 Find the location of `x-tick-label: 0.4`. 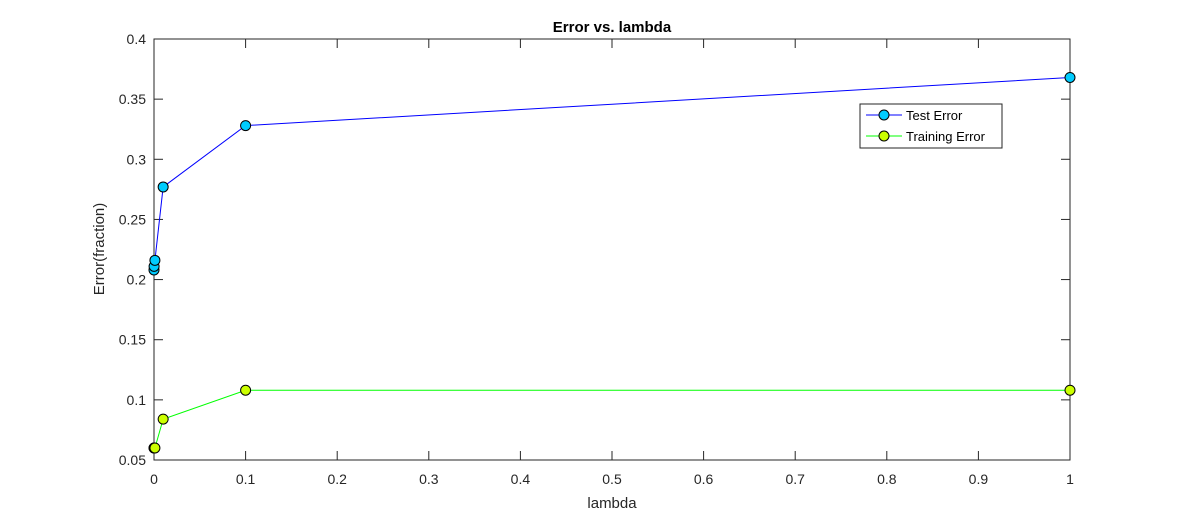

x-tick-label: 0.4 is located at coordinates (521, 479).